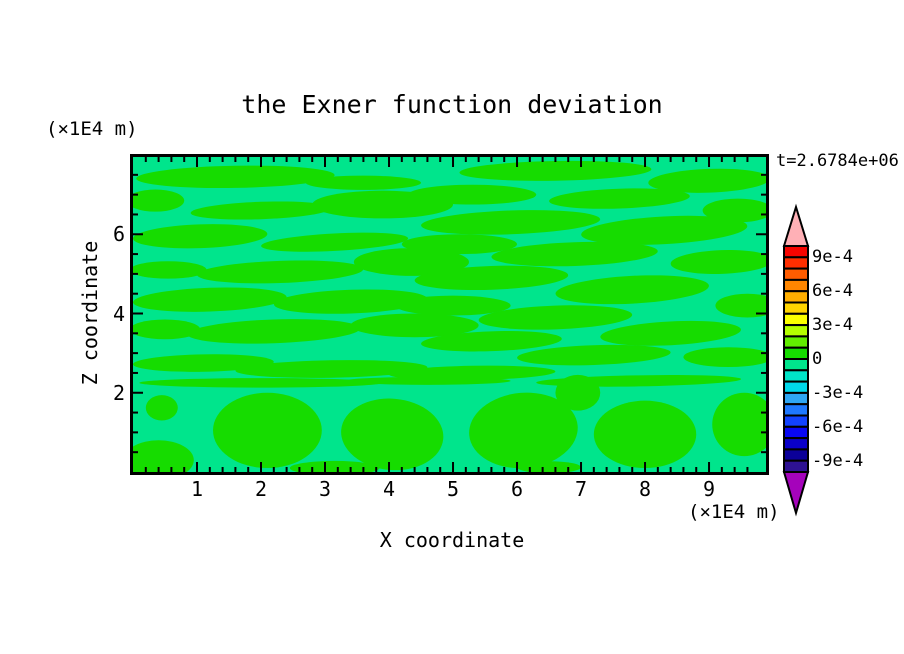 The image size is (904, 654). What do you see at coordinates (452, 104) in the screenshot?
I see `chart-title: the Exner function deviation` at bounding box center [452, 104].